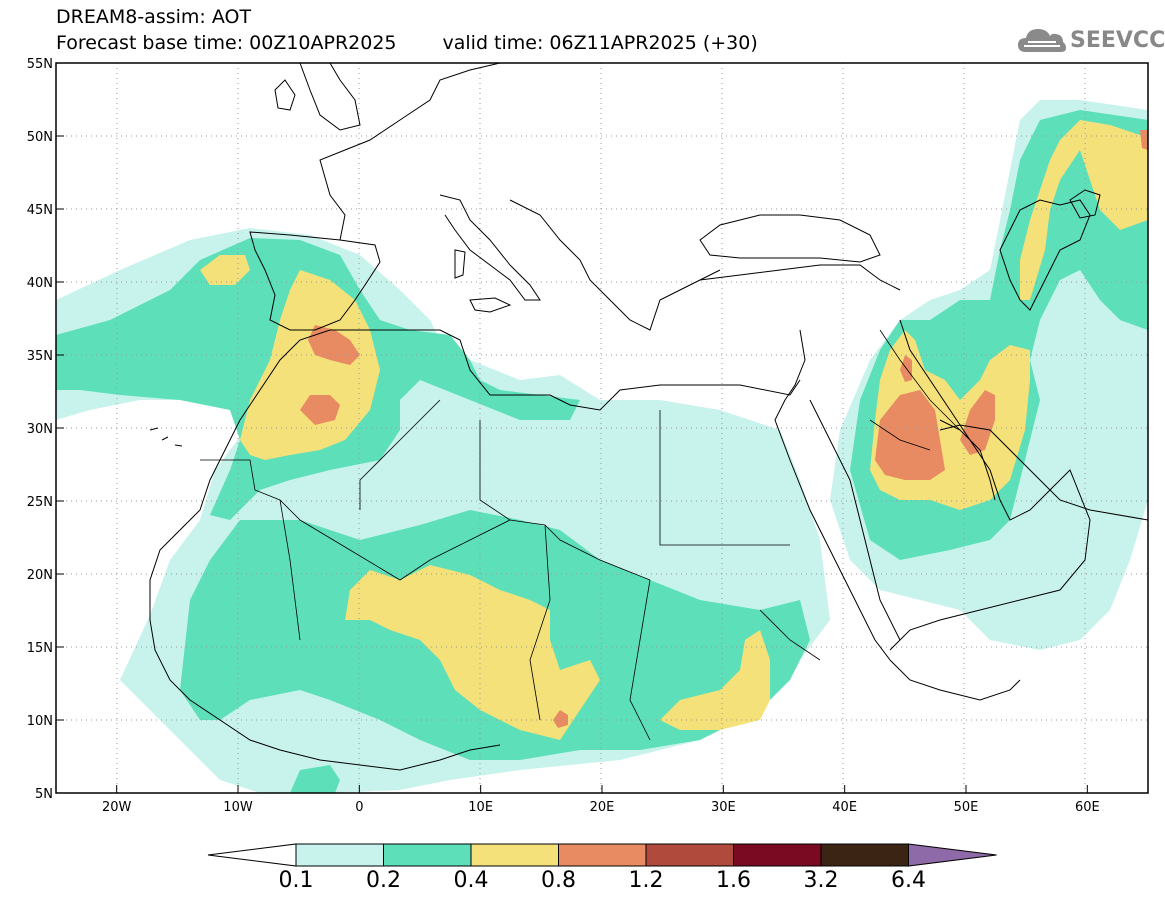 The width and height of the screenshot is (1165, 905). Describe the element at coordinates (117, 807) in the screenshot. I see `lon-tick-label: 20W` at that location.